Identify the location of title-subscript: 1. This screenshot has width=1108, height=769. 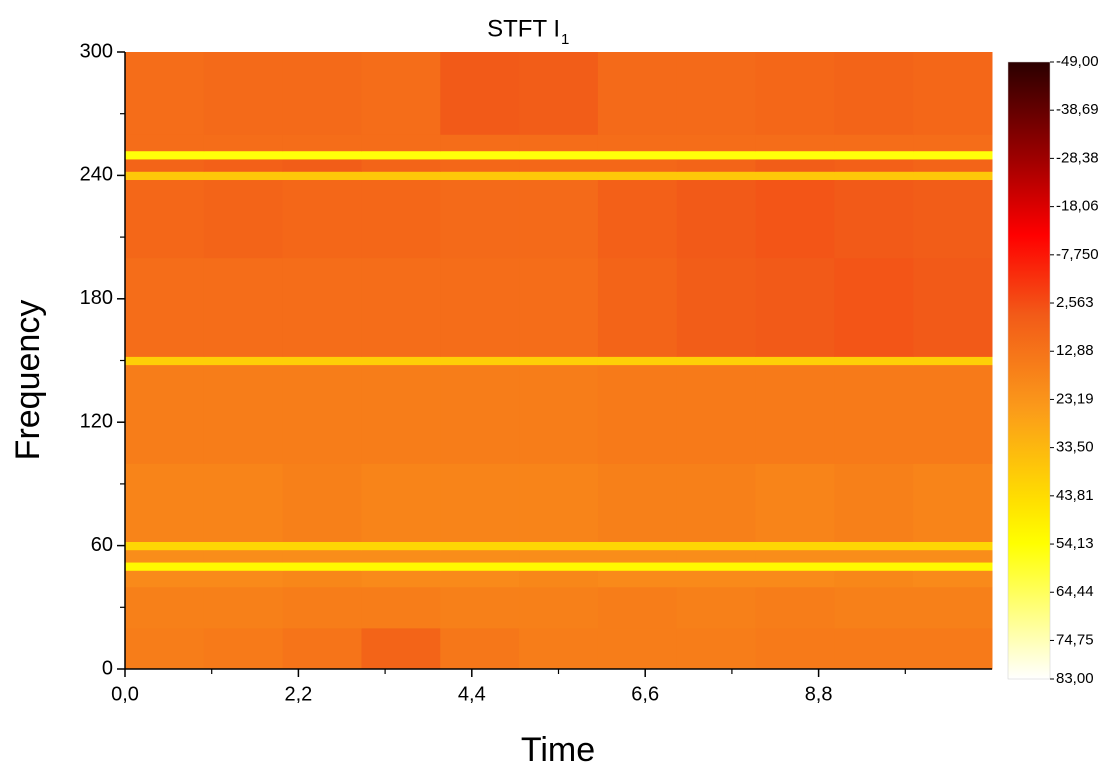
(565, 39).